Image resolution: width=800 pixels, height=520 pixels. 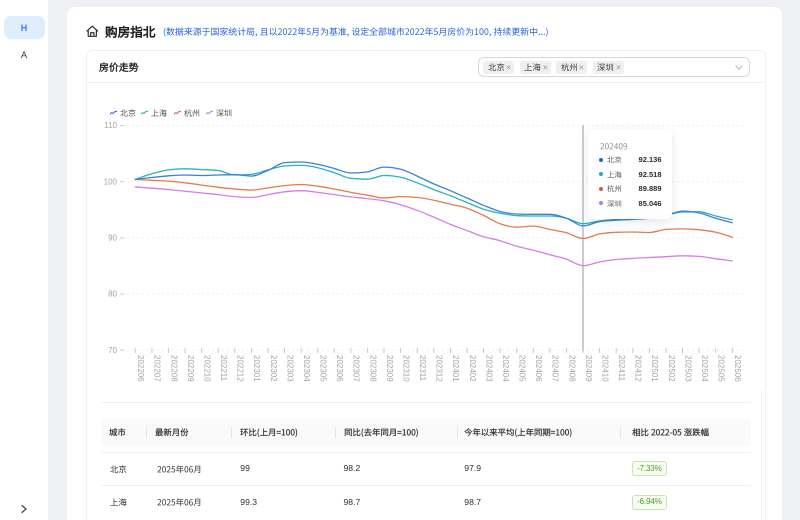 I want to click on svg-text: 202408, so click(x=571, y=368).